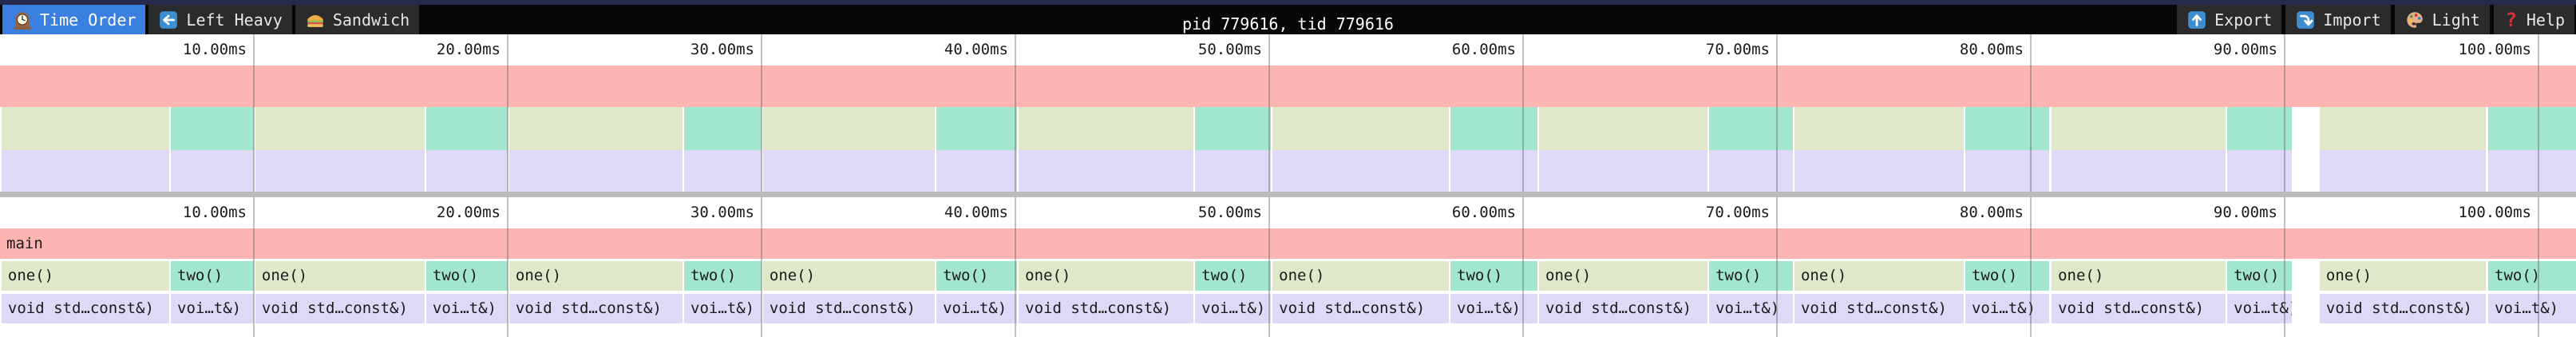 The width and height of the screenshot is (2576, 337). What do you see at coordinates (2243, 20) in the screenshot?
I see `action-label: Export` at bounding box center [2243, 20].